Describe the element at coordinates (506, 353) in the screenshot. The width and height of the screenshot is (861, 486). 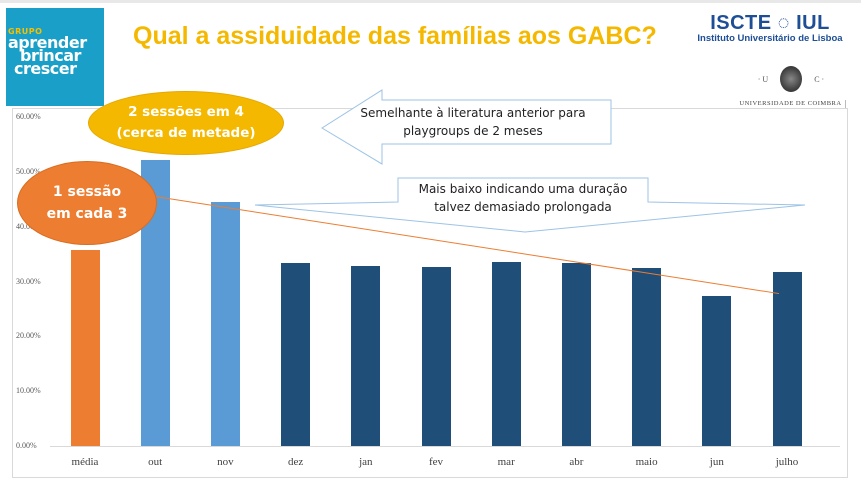
I see `bar-mar` at that location.